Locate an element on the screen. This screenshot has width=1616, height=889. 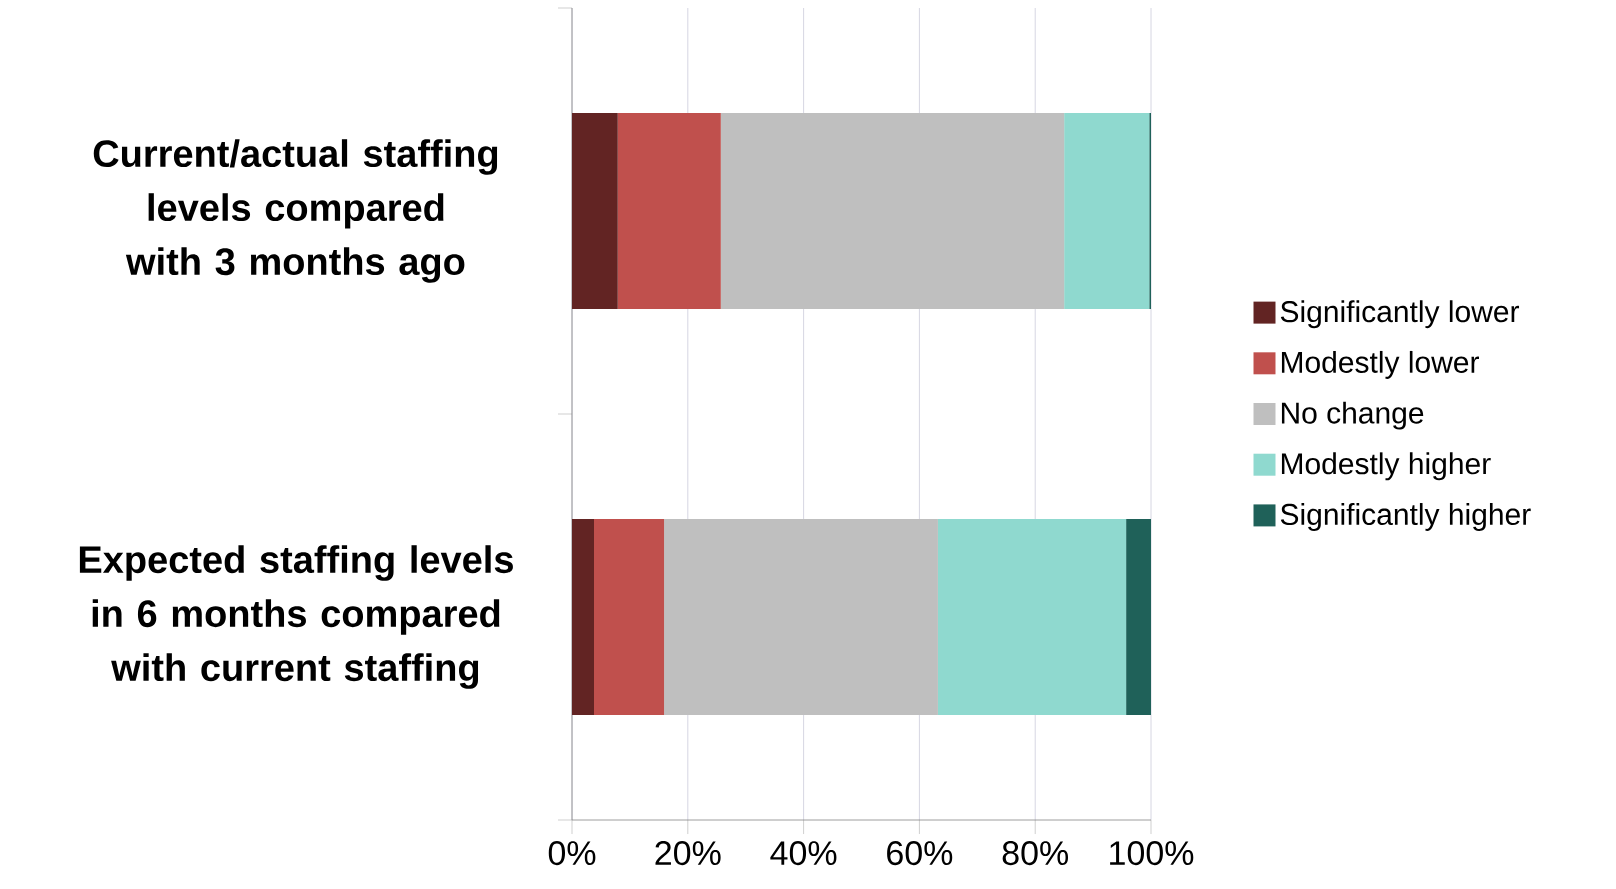
legend-label: Modestly higher is located at coordinates (1386, 466).